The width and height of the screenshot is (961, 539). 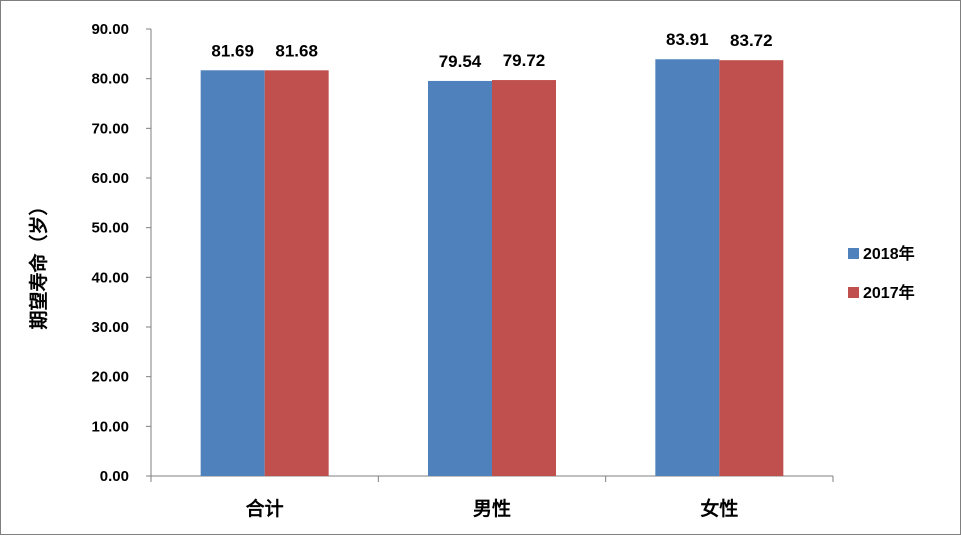 What do you see at coordinates (110, 377) in the screenshot?
I see `y-tick-label: 20.00` at bounding box center [110, 377].